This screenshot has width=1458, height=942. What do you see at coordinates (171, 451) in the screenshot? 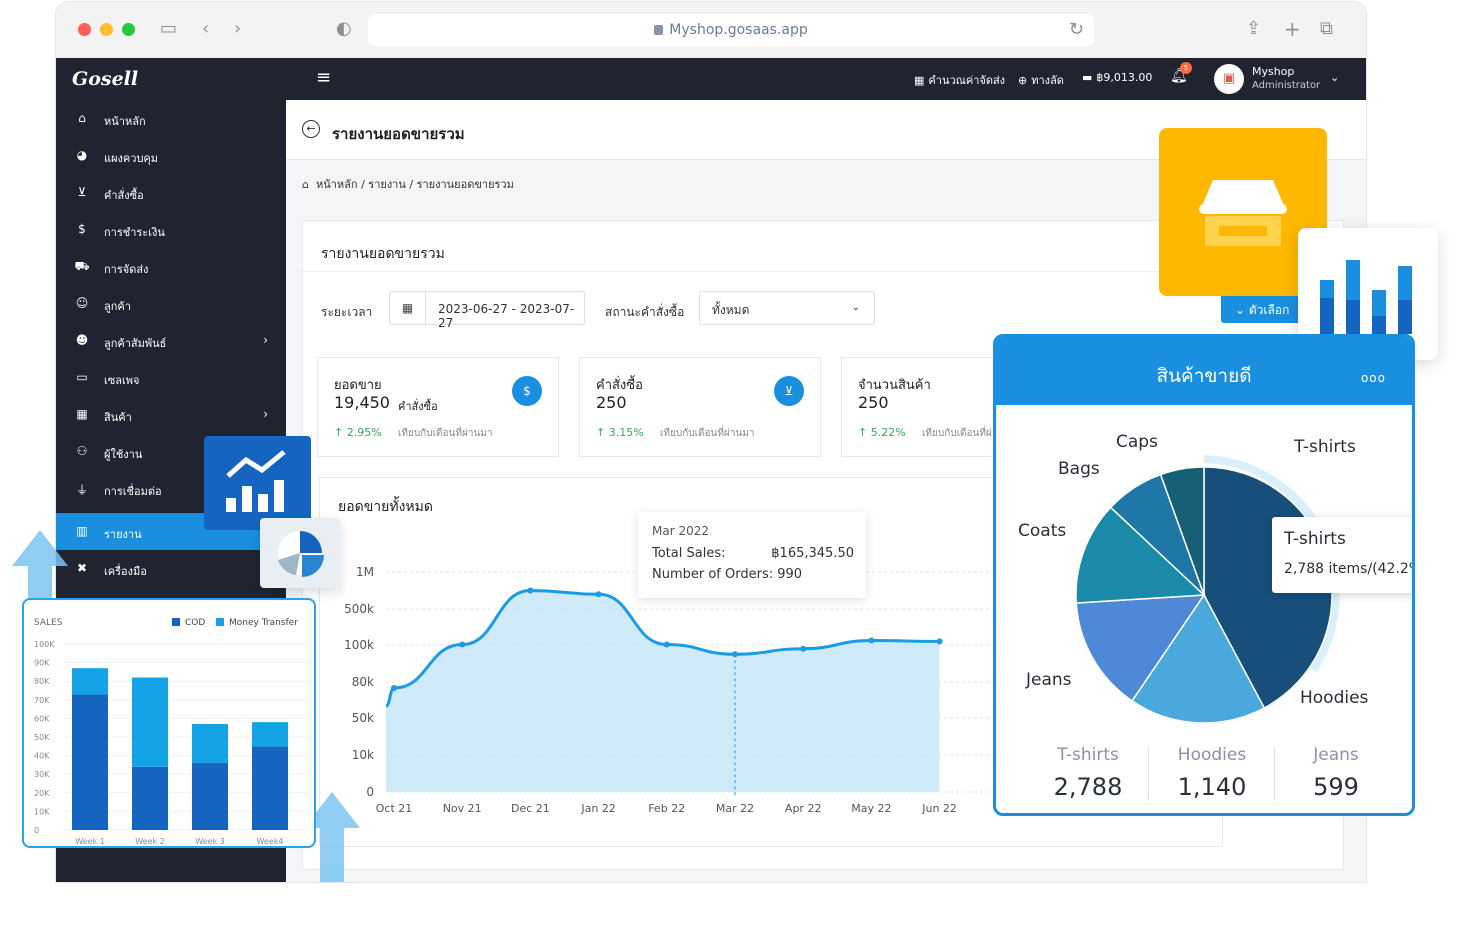
I see `sidebar-item-users: ⚇ ผู้ใช้งาน` at bounding box center [171, 451].